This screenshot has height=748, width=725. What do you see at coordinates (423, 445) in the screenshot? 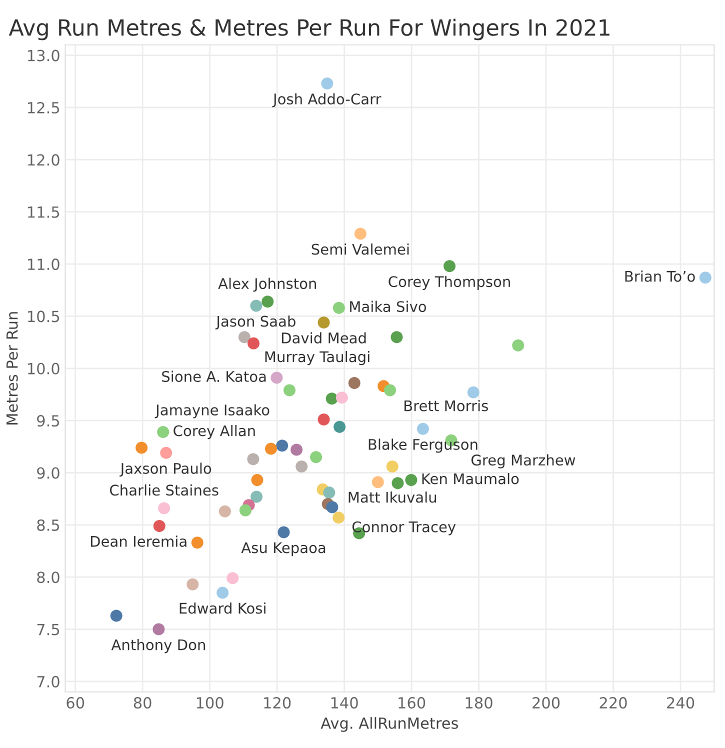
I see `annotation: Blake Ferguson` at bounding box center [423, 445].